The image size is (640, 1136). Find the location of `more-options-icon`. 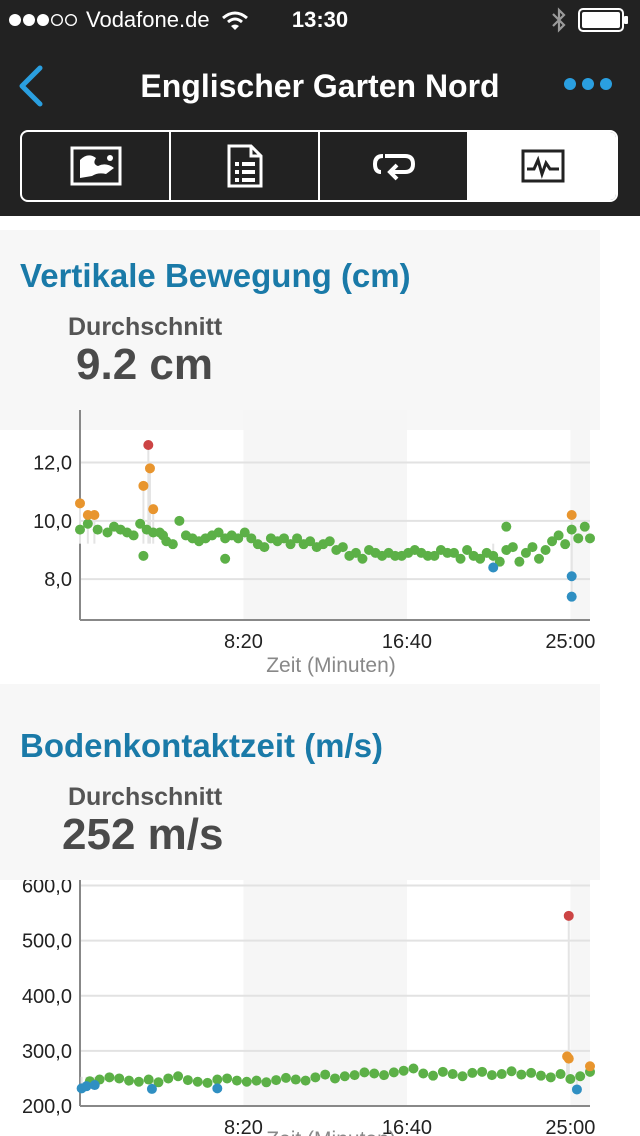

more-options-icon is located at coordinates (588, 84).